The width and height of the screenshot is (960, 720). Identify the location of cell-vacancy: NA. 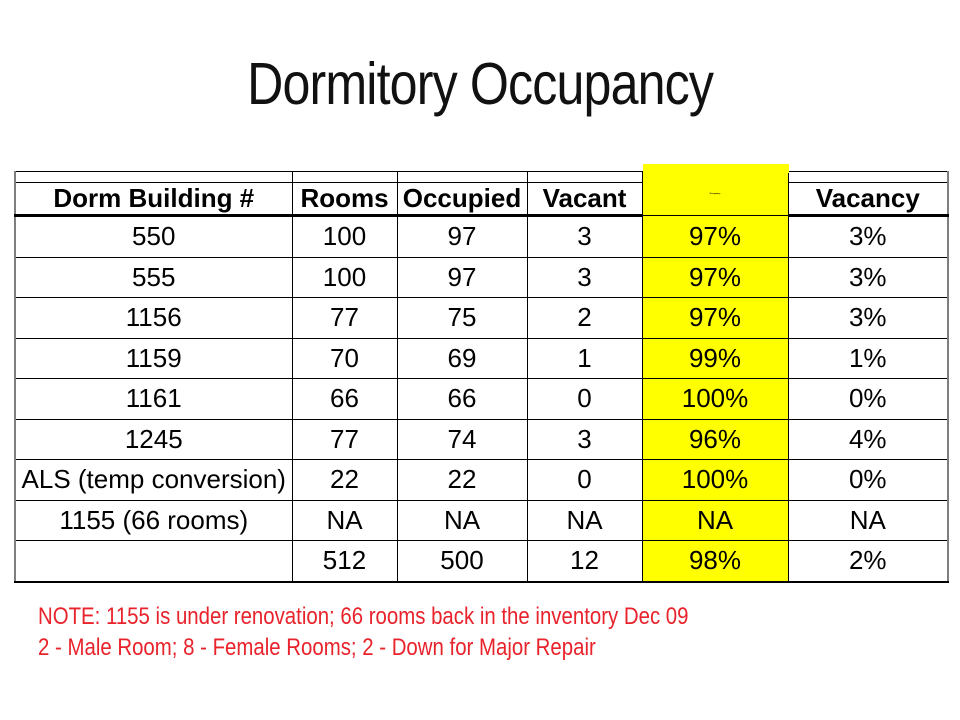
(868, 520).